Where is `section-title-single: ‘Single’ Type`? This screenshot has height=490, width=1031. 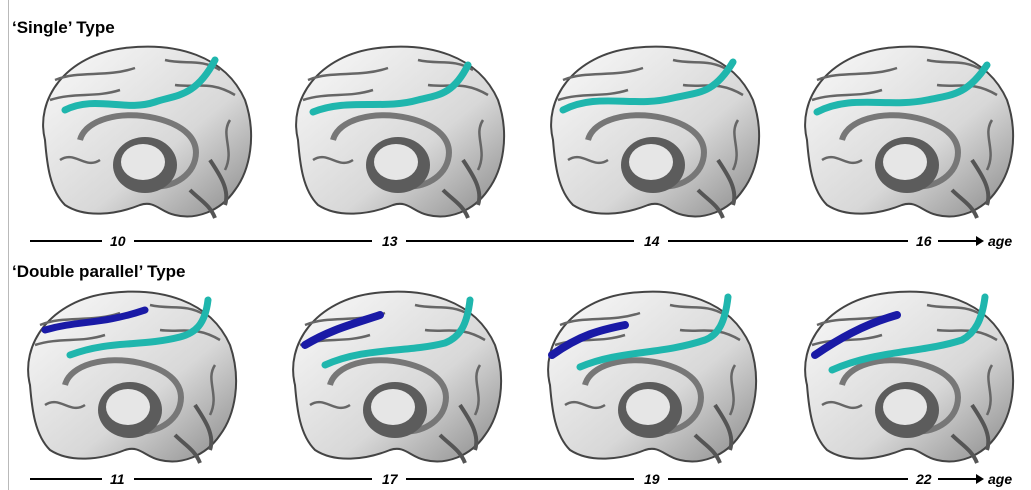 section-title-single: ‘Single’ Type is located at coordinates (63, 27).